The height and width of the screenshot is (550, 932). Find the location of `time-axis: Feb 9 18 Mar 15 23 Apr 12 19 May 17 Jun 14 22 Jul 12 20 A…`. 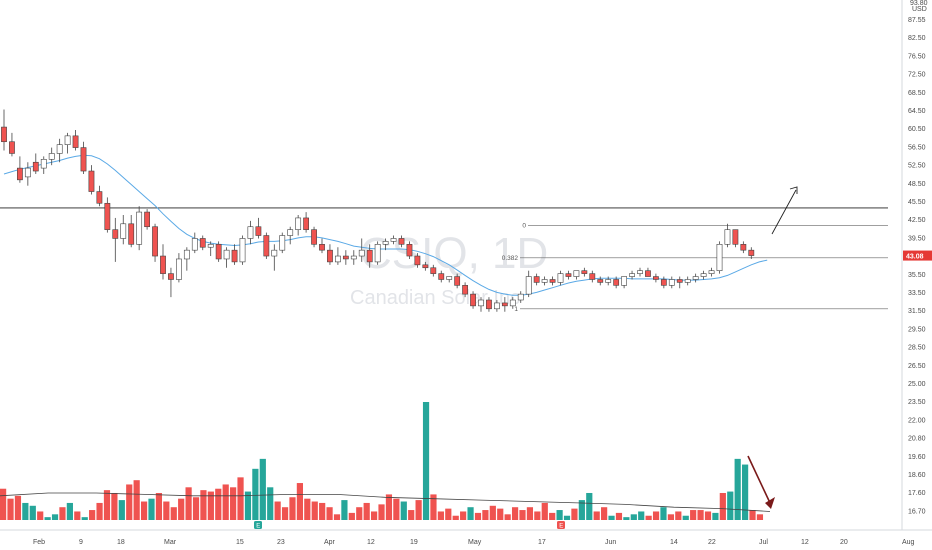

time-axis: Feb 9 18 Mar 15 23 Apr 12 19 May 17 Jun 14 22 Jul 12 20 A… is located at coordinates (466, 537).